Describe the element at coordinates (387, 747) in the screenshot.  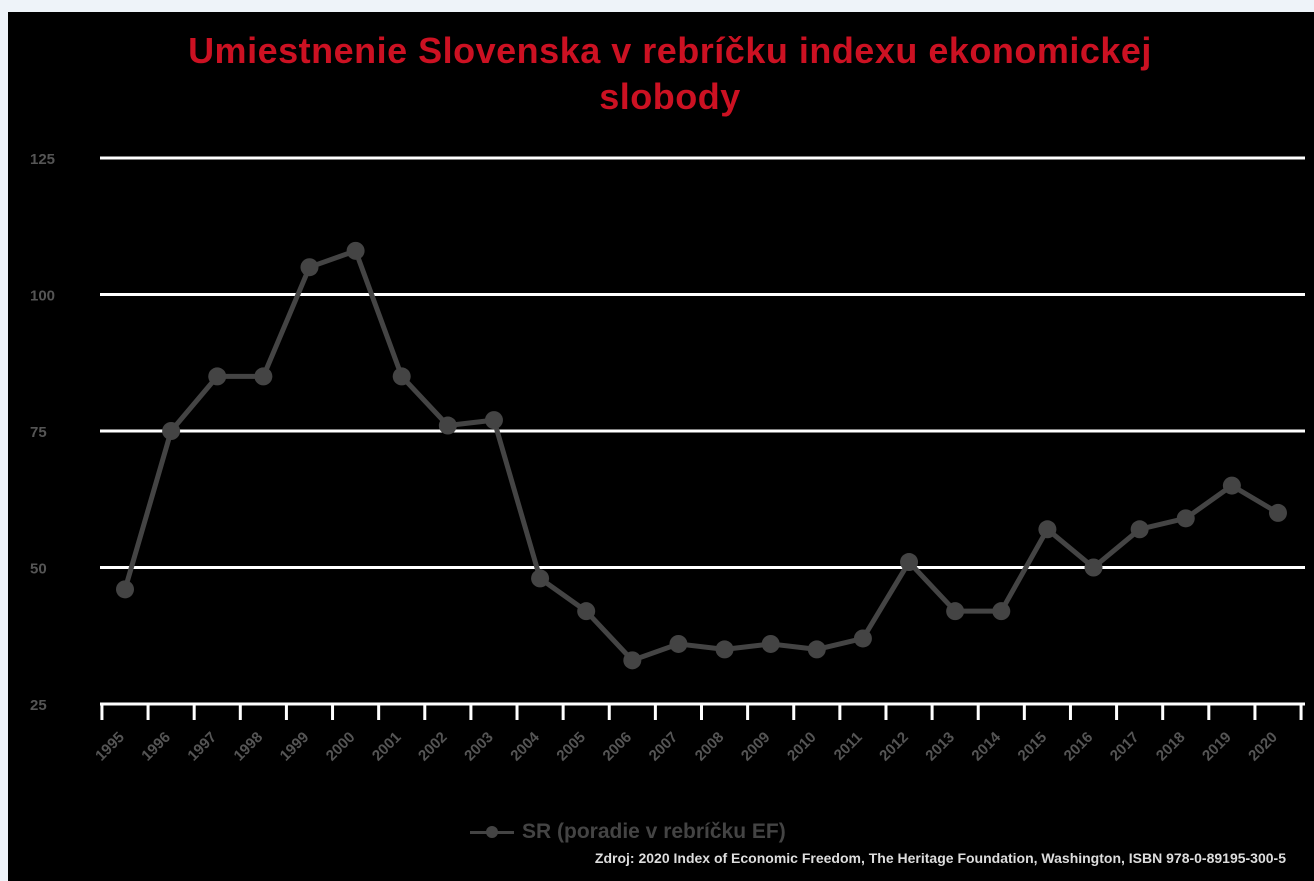
I see `x-tick-label-2001: 2001` at that location.